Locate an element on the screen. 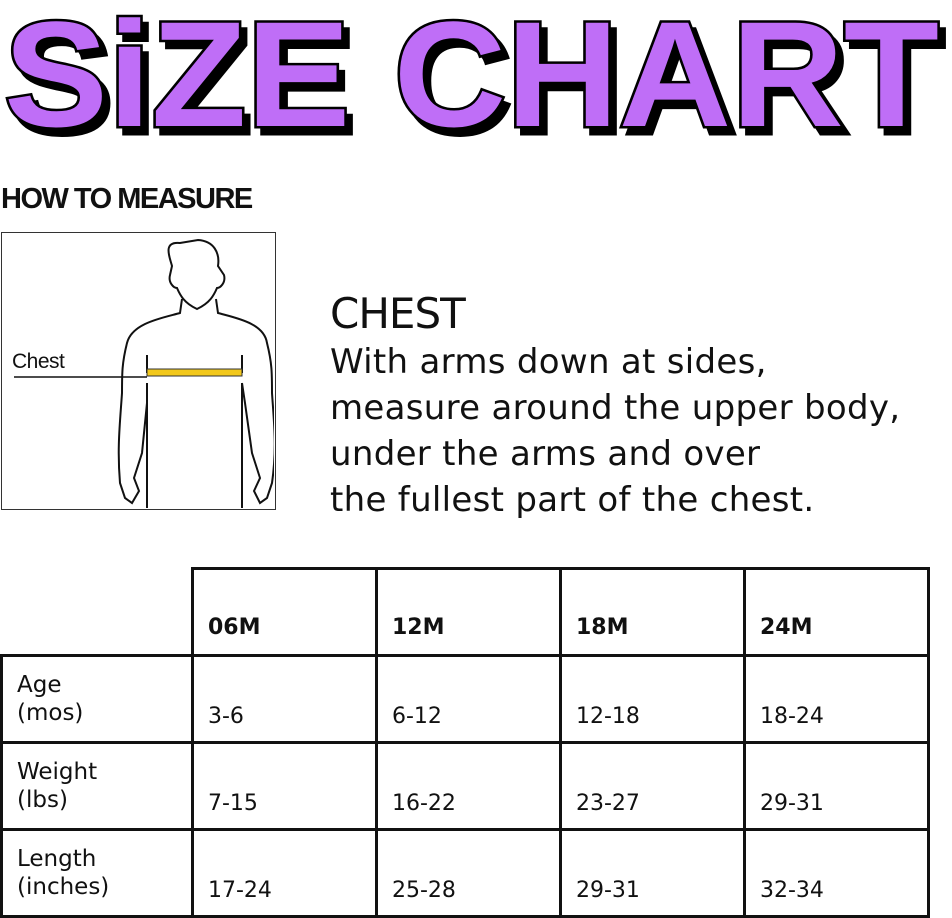 This screenshot has width=952, height=918. chest-description-line: With arms down at sides, is located at coordinates (548, 362).